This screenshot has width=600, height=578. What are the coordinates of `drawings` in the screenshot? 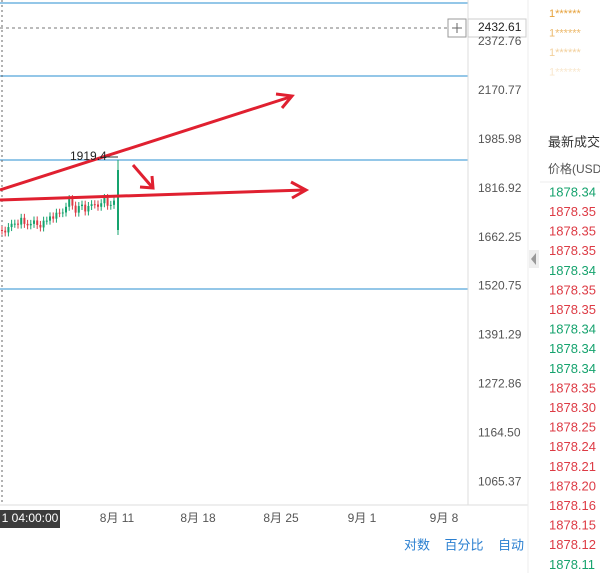 It's located at (155, 147).